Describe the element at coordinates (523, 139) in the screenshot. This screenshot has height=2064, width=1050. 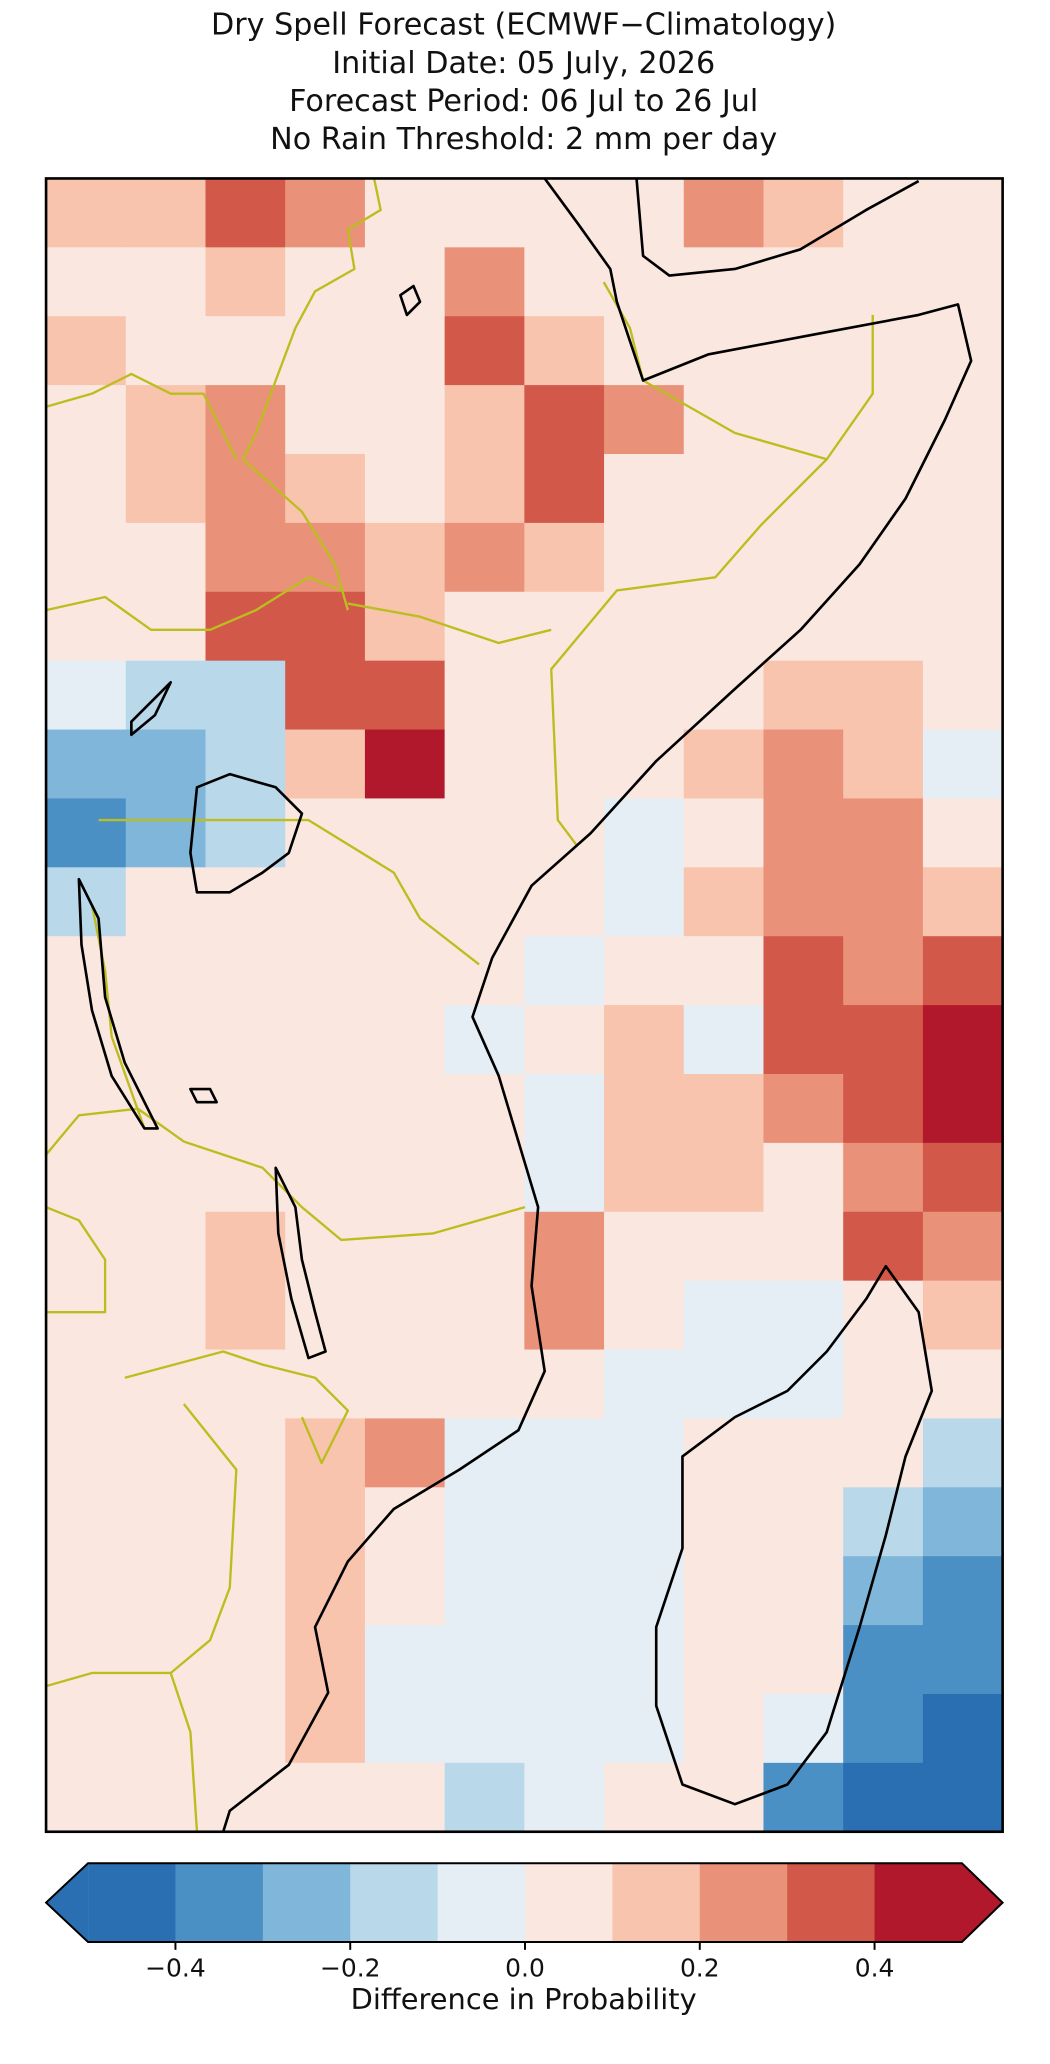
I see `title-line: No Rain Threshold: 2 mm per day` at that location.